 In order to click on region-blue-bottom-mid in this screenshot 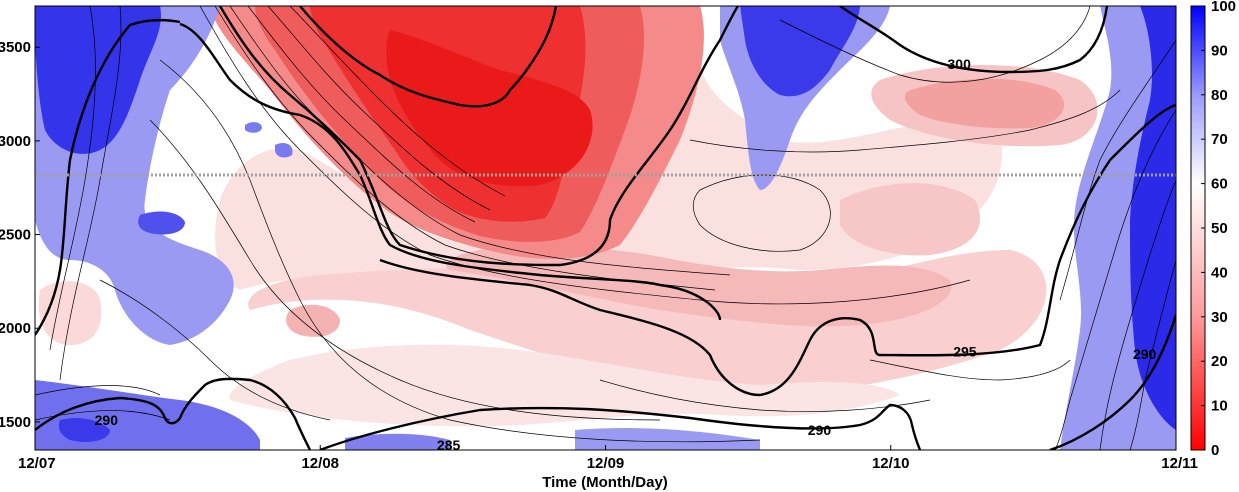, I will do `click(397, 441)`.